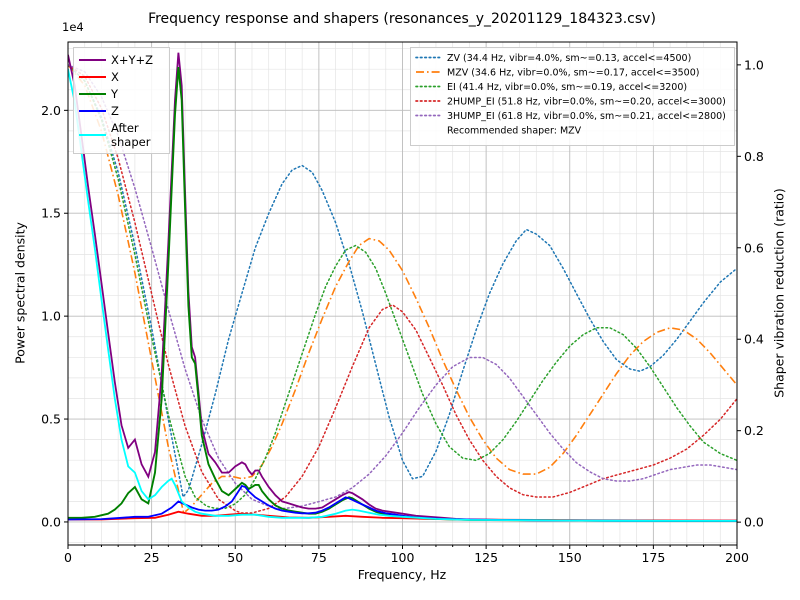 The image size is (800, 600). I want to click on x-tick-label: 50, so click(235, 557).